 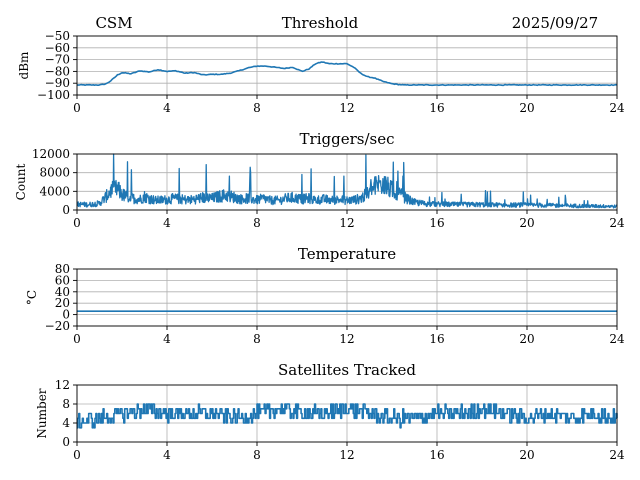 What do you see at coordinates (346, 455) in the screenshot?
I see `satellites-xtick-label: 12` at bounding box center [346, 455].